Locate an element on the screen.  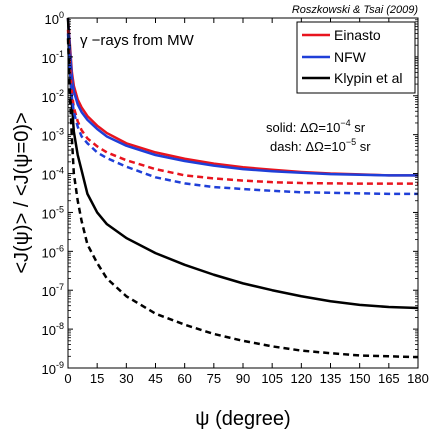
legend-label-klypin: Klypin et al is located at coordinates (368, 78).